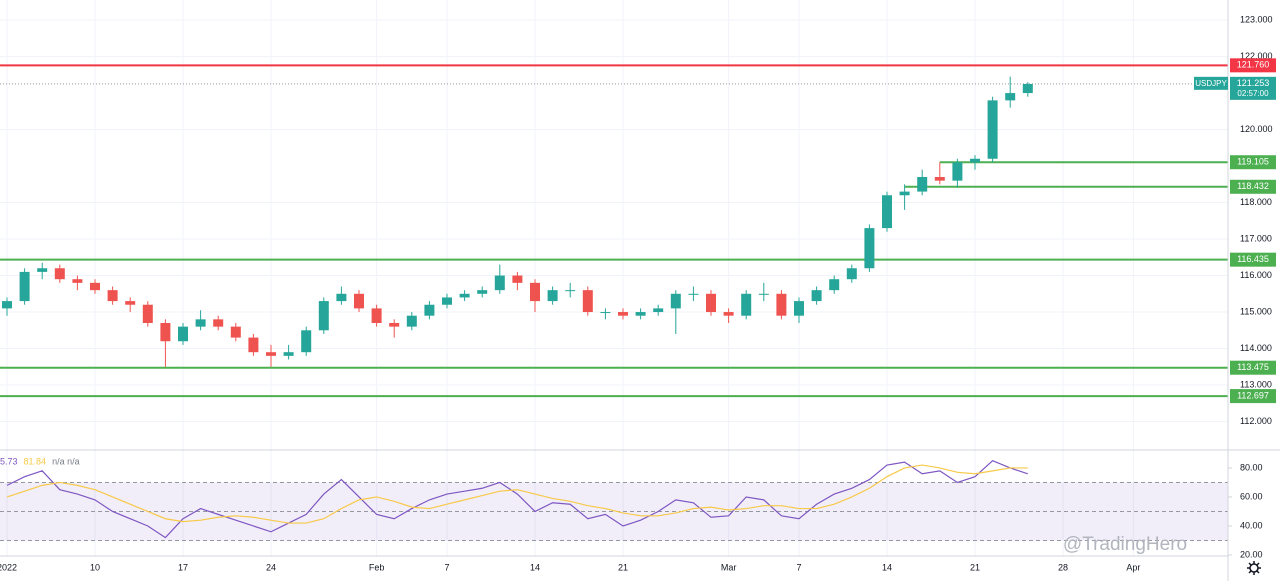 The width and height of the screenshot is (1280, 581). Describe the element at coordinates (271, 567) in the screenshot. I see `x-tick-label: 24` at that location.